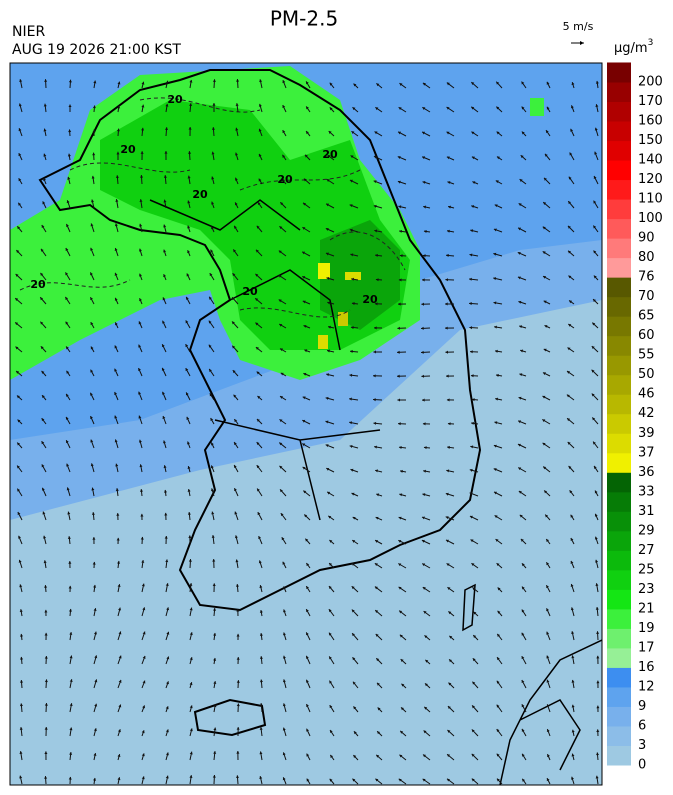 The height and width of the screenshot is (795, 673). What do you see at coordinates (646, 452) in the screenshot?
I see `colorbar-label: 37` at bounding box center [646, 452].